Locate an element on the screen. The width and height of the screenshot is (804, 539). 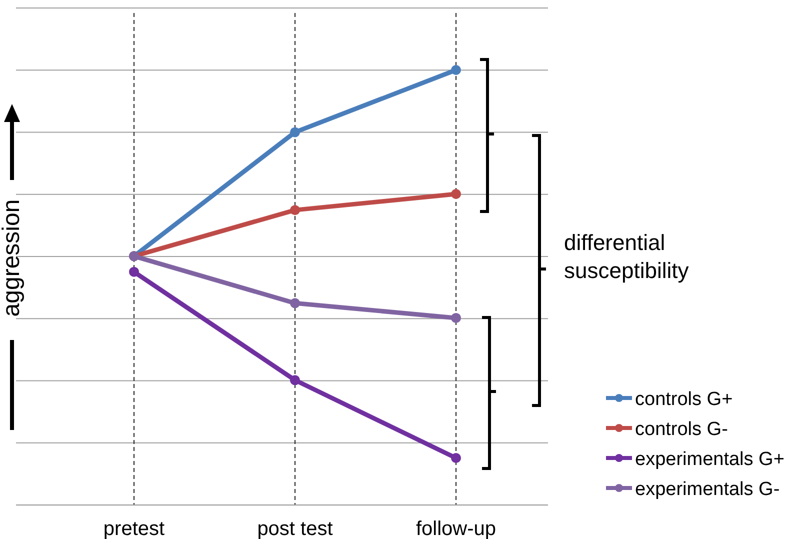
legend-label: controls G+ is located at coordinates (684, 399).